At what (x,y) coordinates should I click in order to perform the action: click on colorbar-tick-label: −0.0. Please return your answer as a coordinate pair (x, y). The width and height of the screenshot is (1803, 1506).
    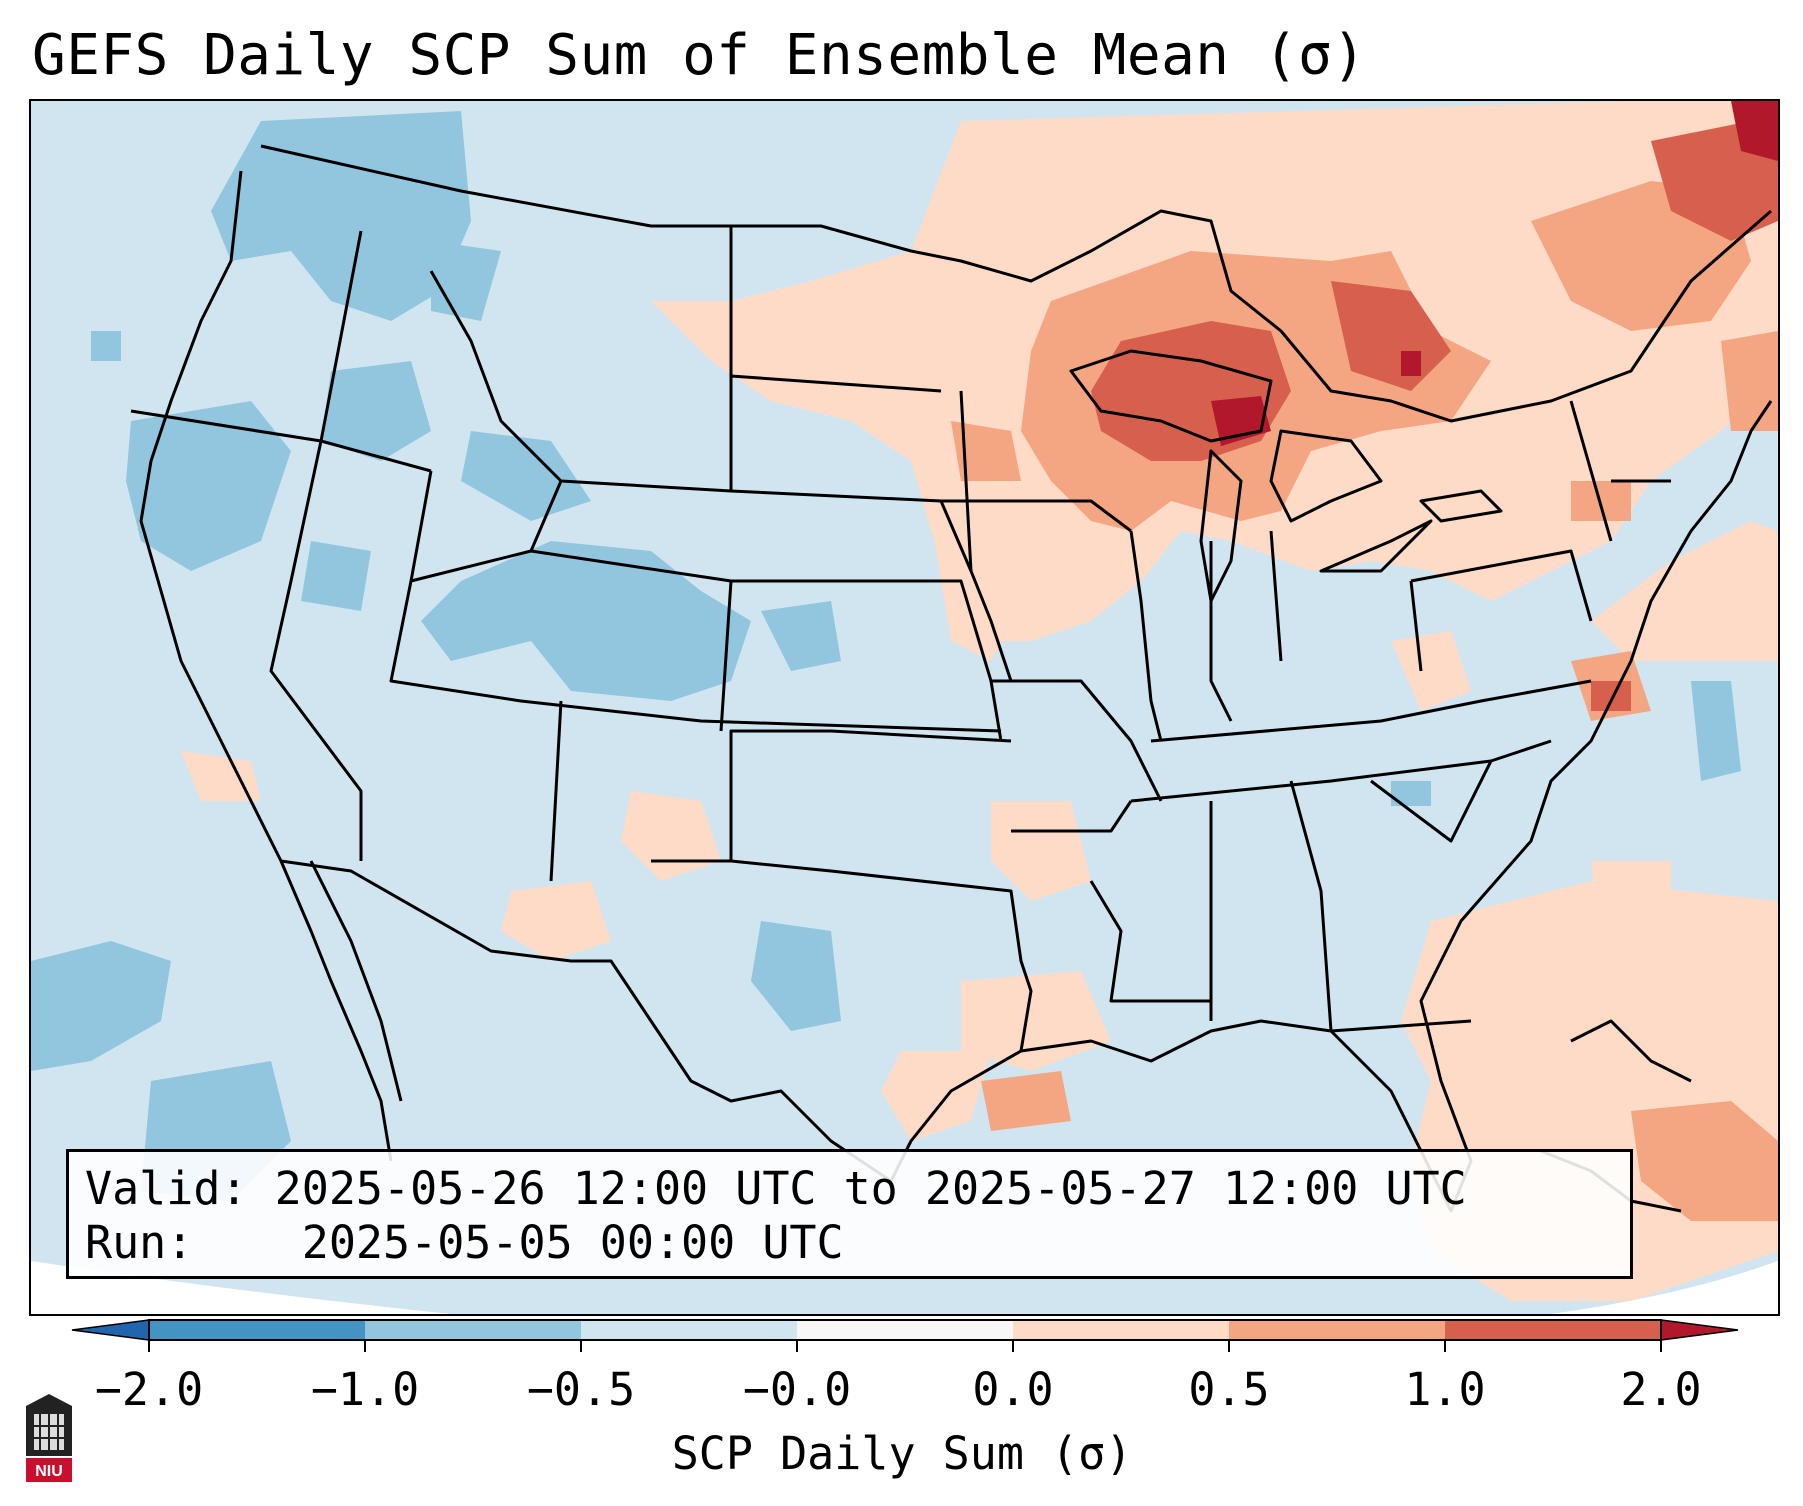
    Looking at the image, I should click on (797, 1389).